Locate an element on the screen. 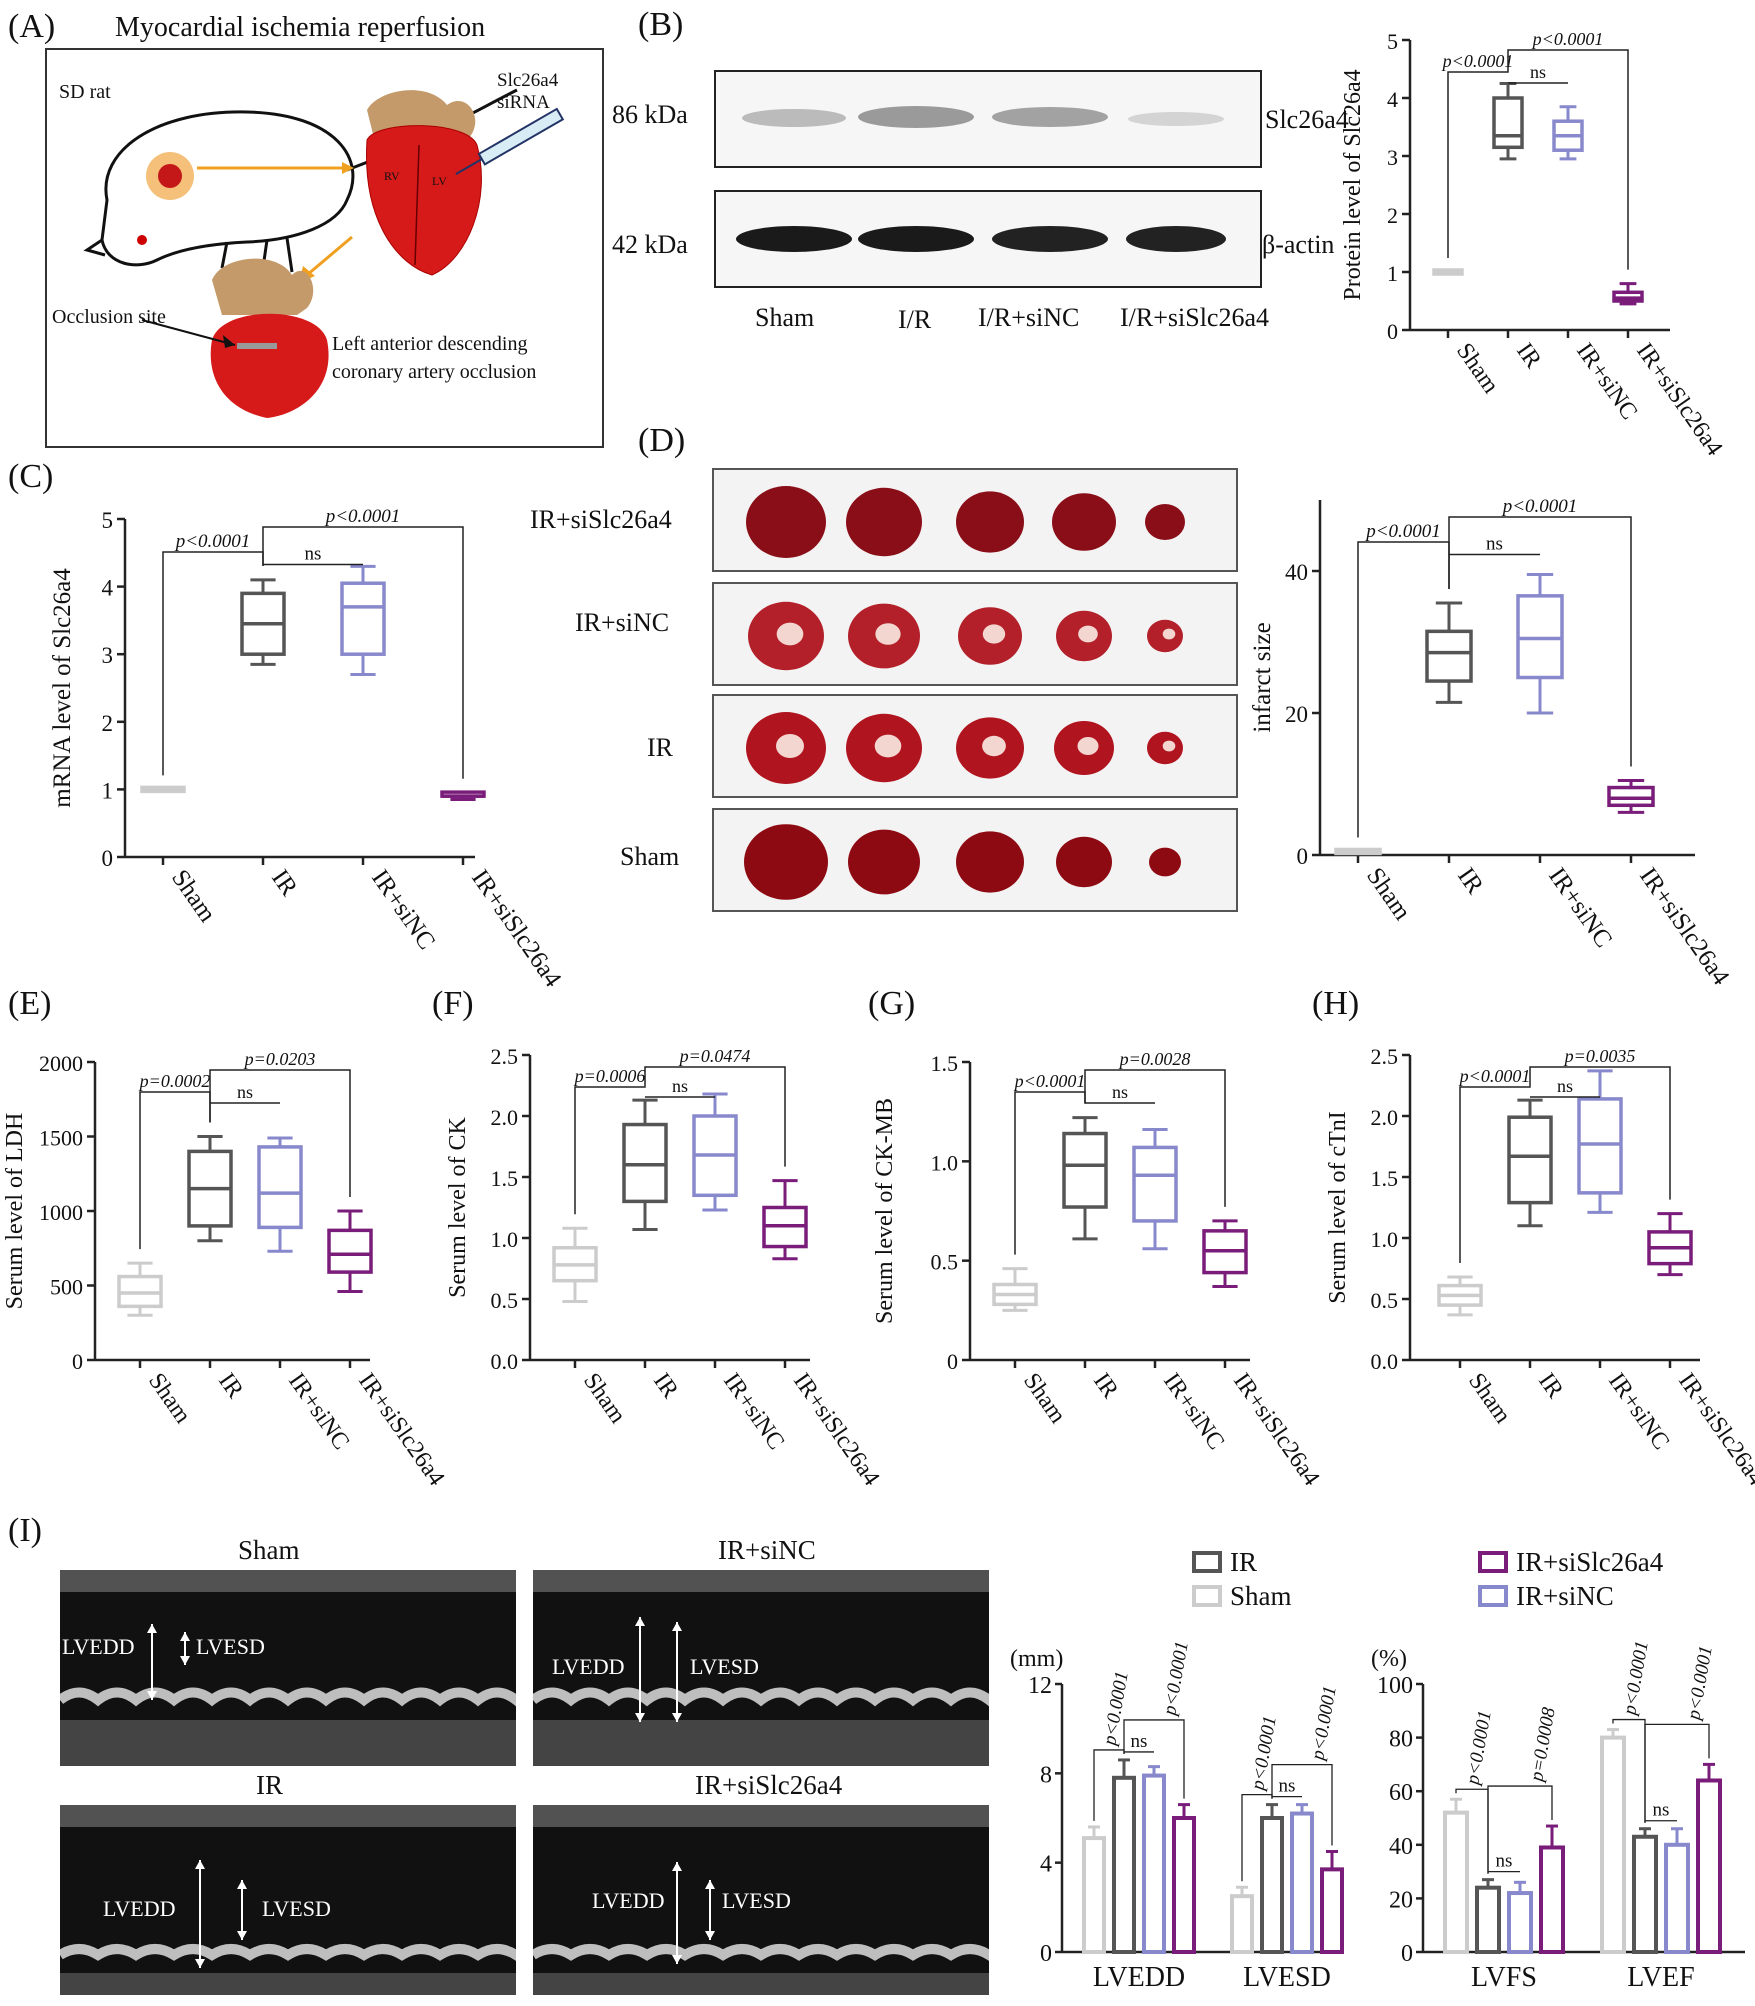 This screenshot has height=2006, width=1755. comparison-bracket is located at coordinates (1478, 163).